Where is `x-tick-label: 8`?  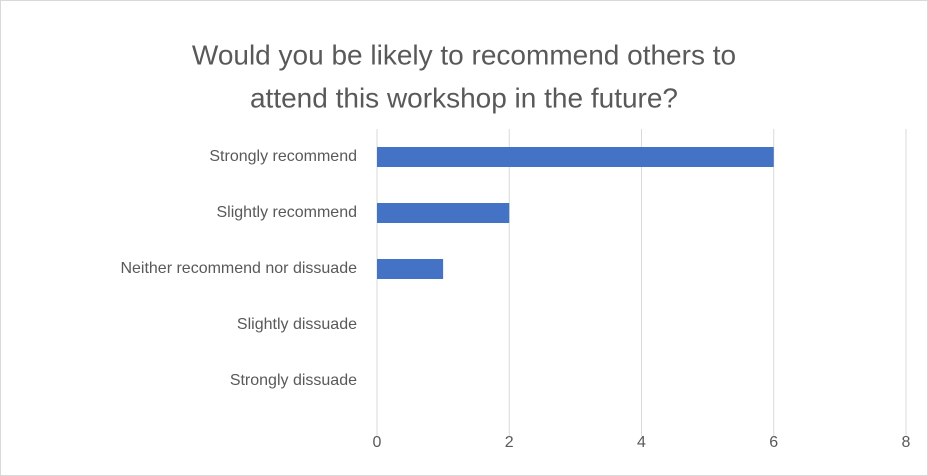
x-tick-label: 8 is located at coordinates (906, 442).